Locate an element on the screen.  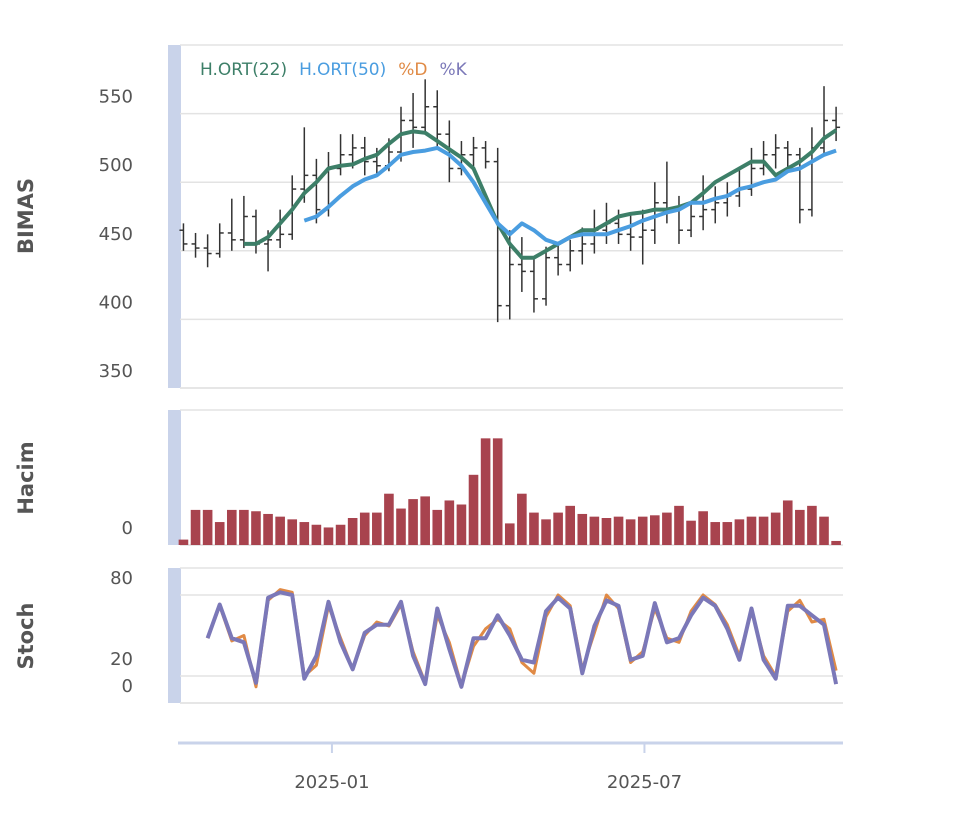
legend-item: H.ORT(22) is located at coordinates (243, 70).